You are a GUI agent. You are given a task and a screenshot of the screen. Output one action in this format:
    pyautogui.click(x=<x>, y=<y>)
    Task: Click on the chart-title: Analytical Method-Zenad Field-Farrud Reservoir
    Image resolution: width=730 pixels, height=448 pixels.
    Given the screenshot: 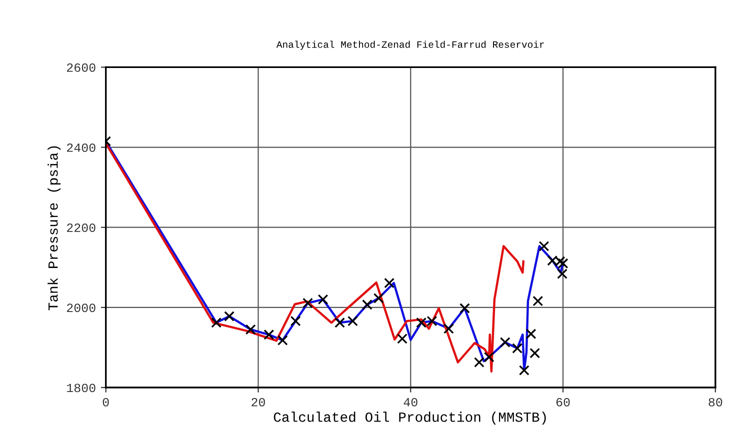 What is the action you would take?
    pyautogui.click(x=410, y=45)
    